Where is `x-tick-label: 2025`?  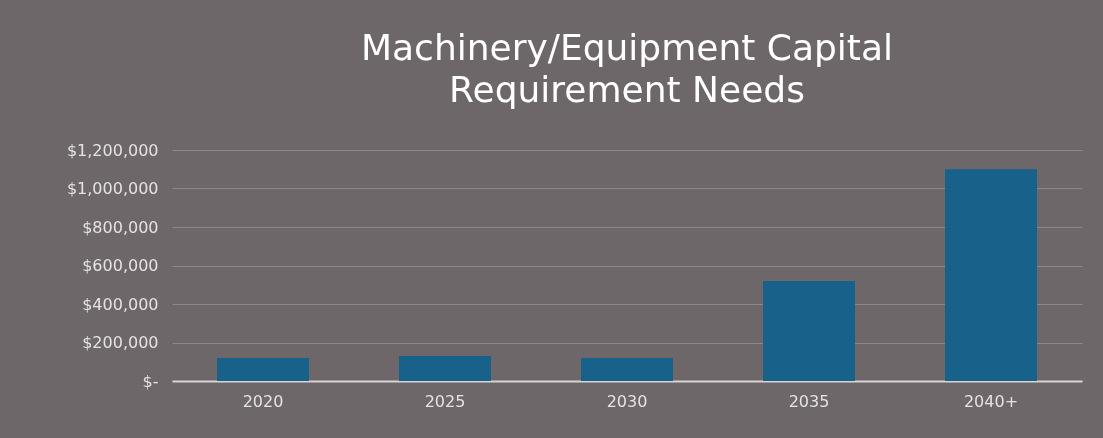 x-tick-label: 2025 is located at coordinates (445, 401).